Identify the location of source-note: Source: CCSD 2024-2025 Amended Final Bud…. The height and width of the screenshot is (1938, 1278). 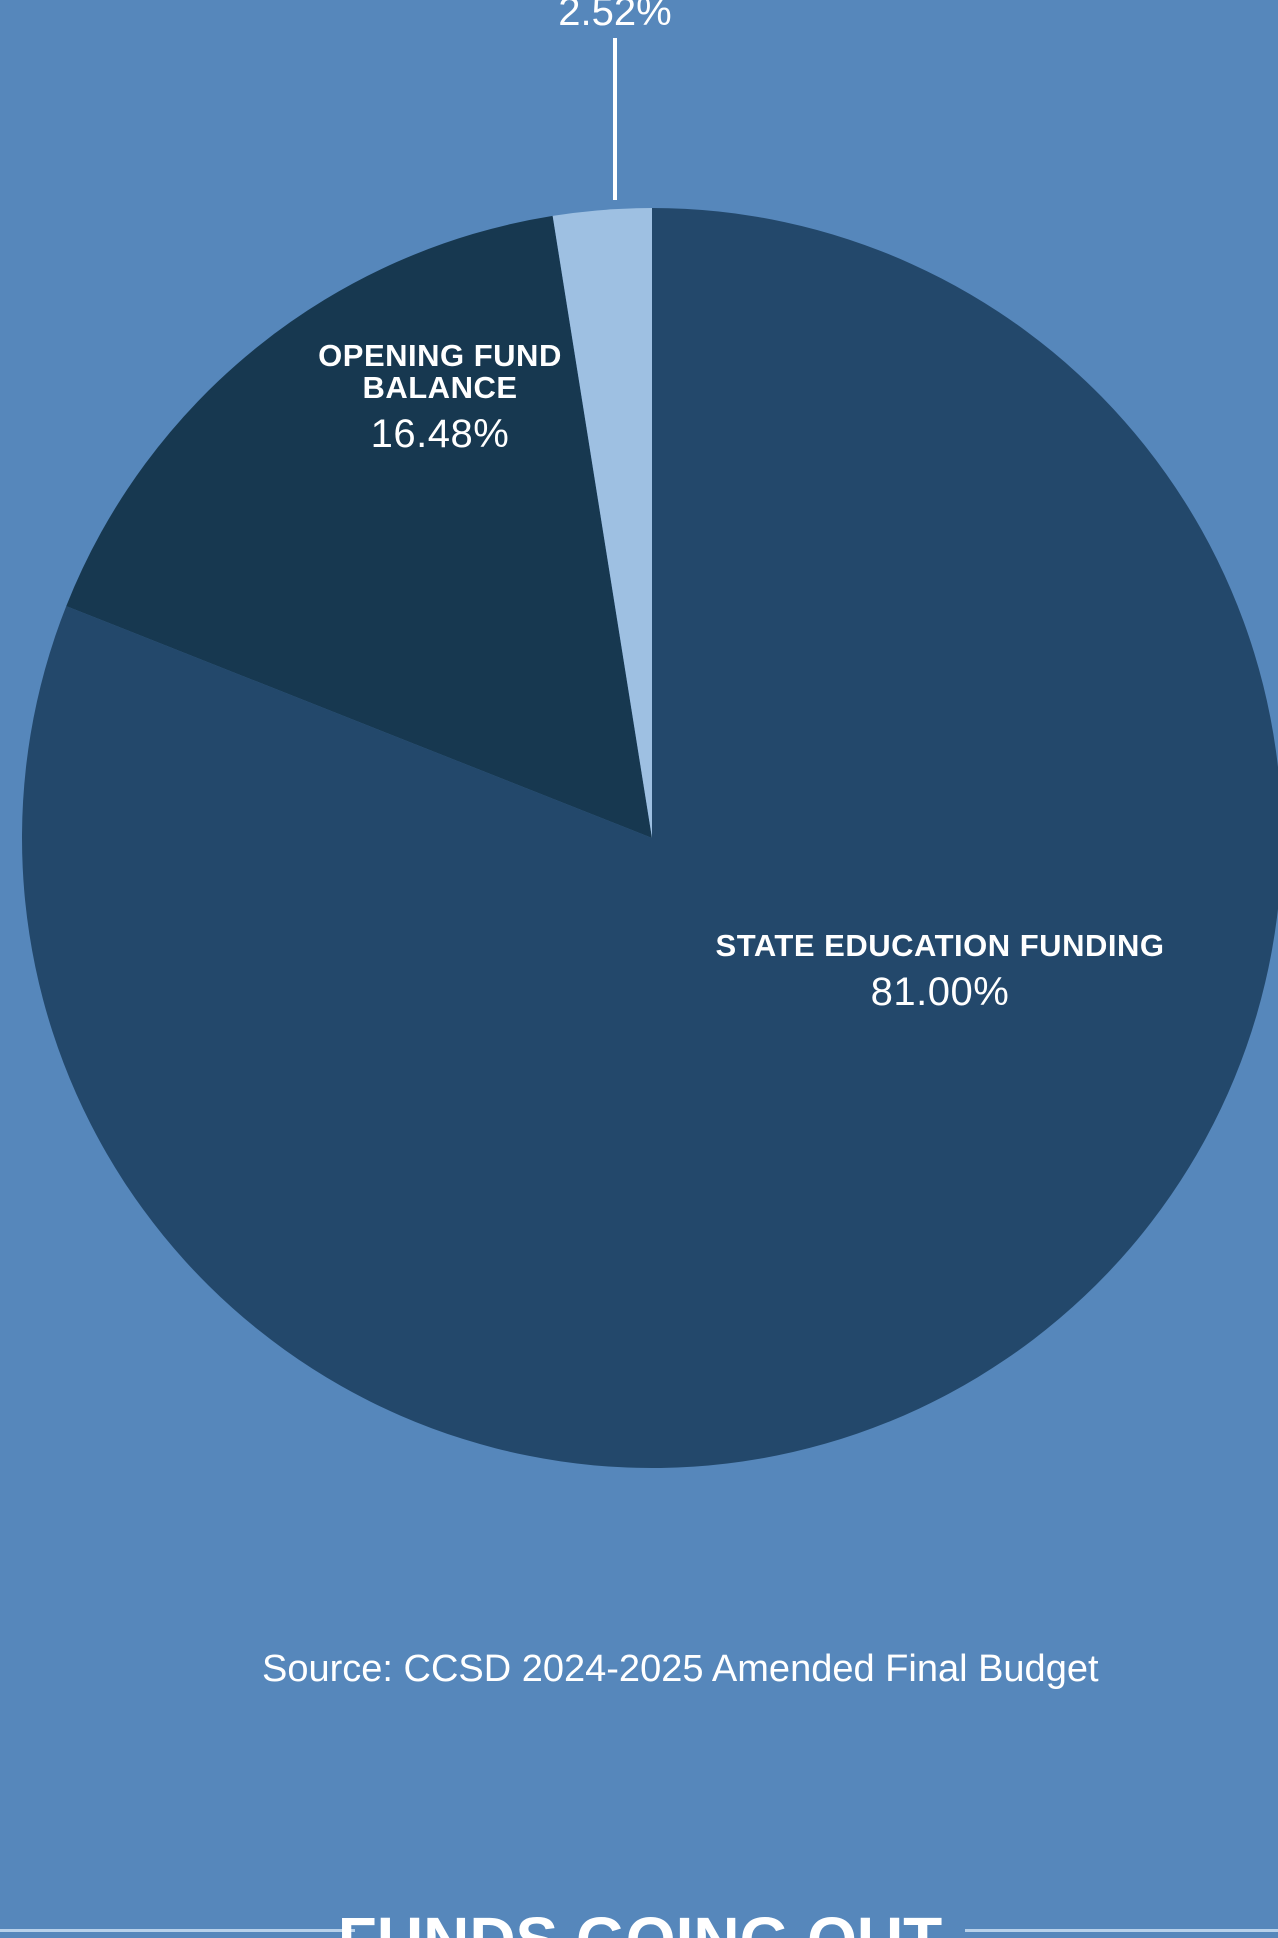
(680, 1669).